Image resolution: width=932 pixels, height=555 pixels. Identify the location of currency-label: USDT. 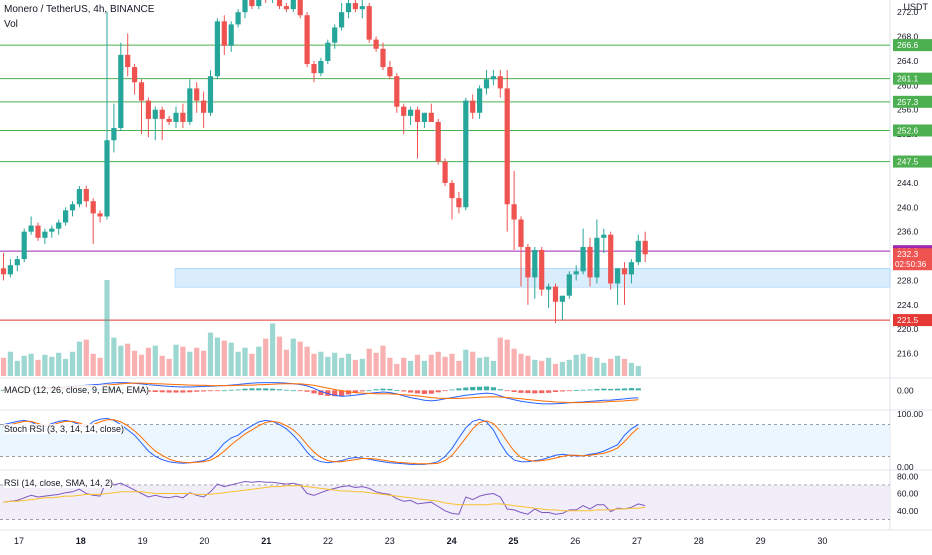
(916, 7).